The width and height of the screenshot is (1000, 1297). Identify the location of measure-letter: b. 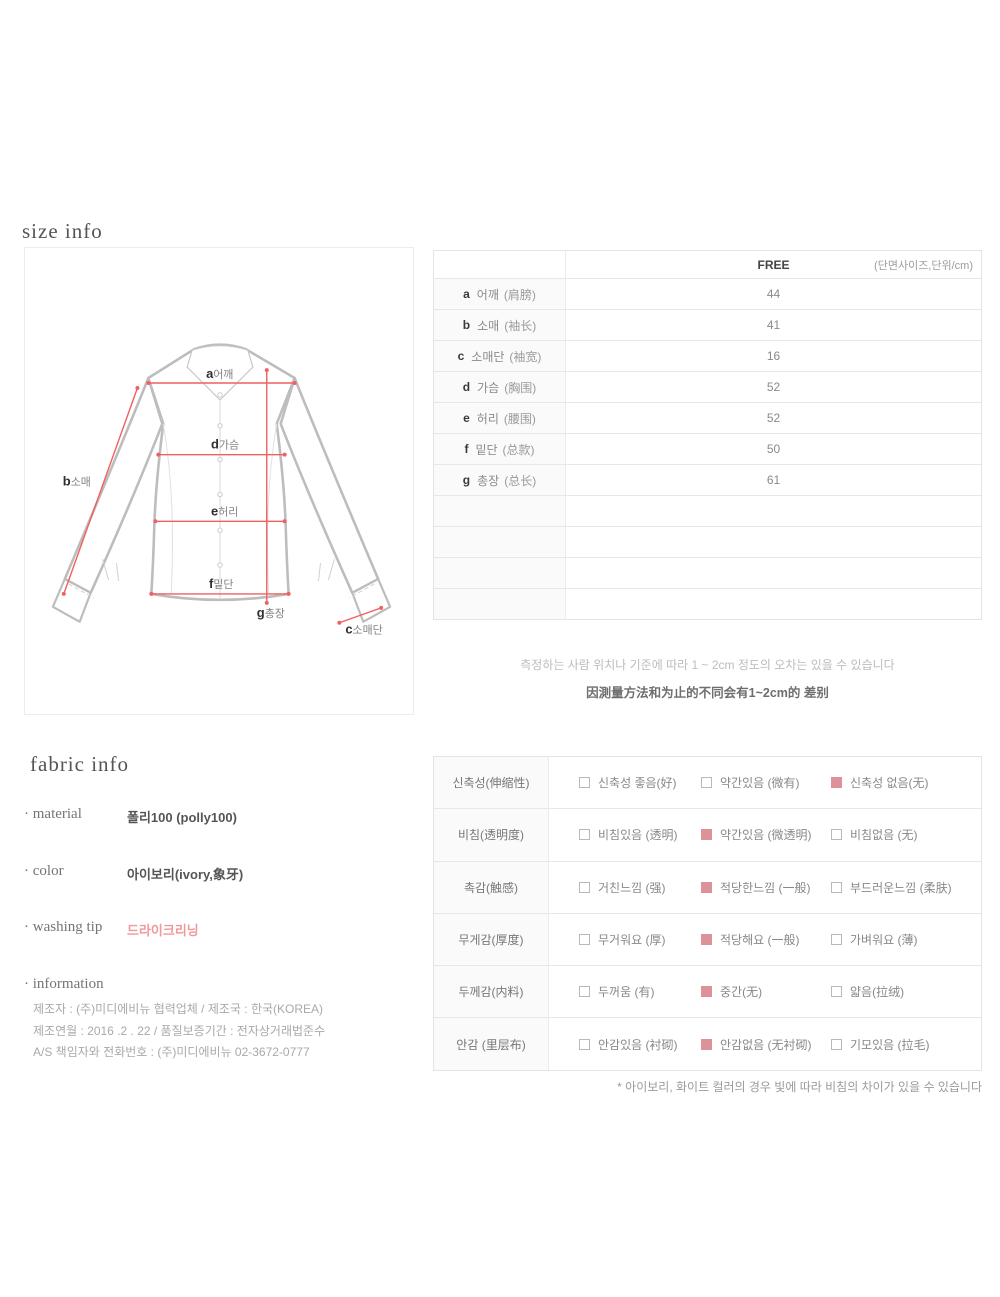
(466, 325).